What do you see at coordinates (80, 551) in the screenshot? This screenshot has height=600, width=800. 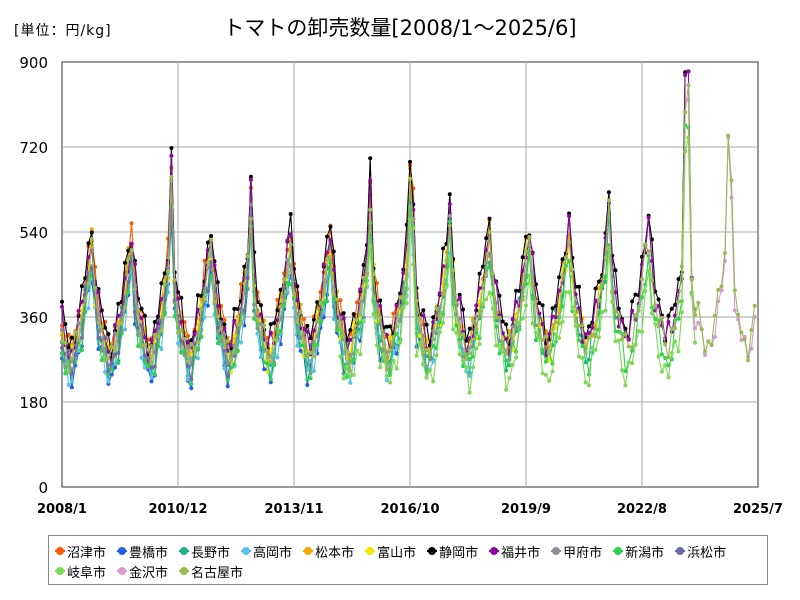 I see `legend-item: 沼津市` at bounding box center [80, 551].